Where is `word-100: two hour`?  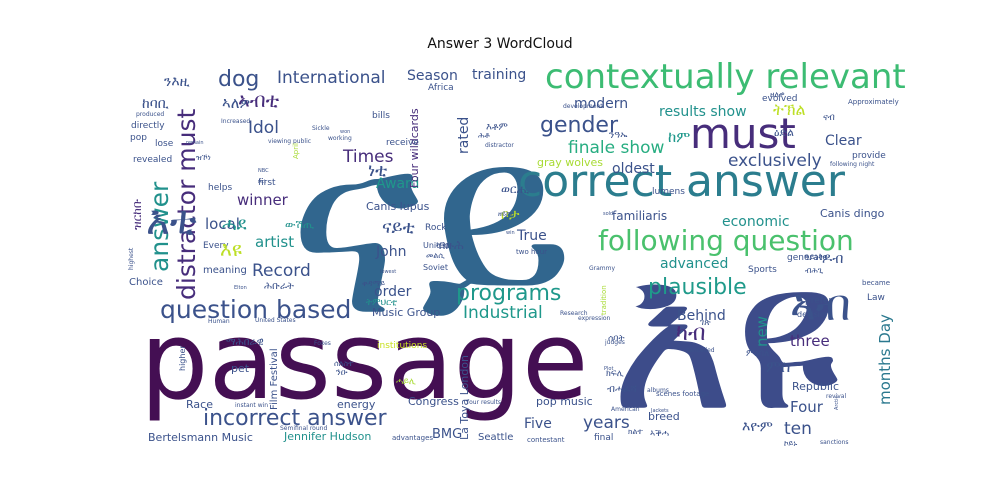
word-100: two hour is located at coordinates (531, 252).